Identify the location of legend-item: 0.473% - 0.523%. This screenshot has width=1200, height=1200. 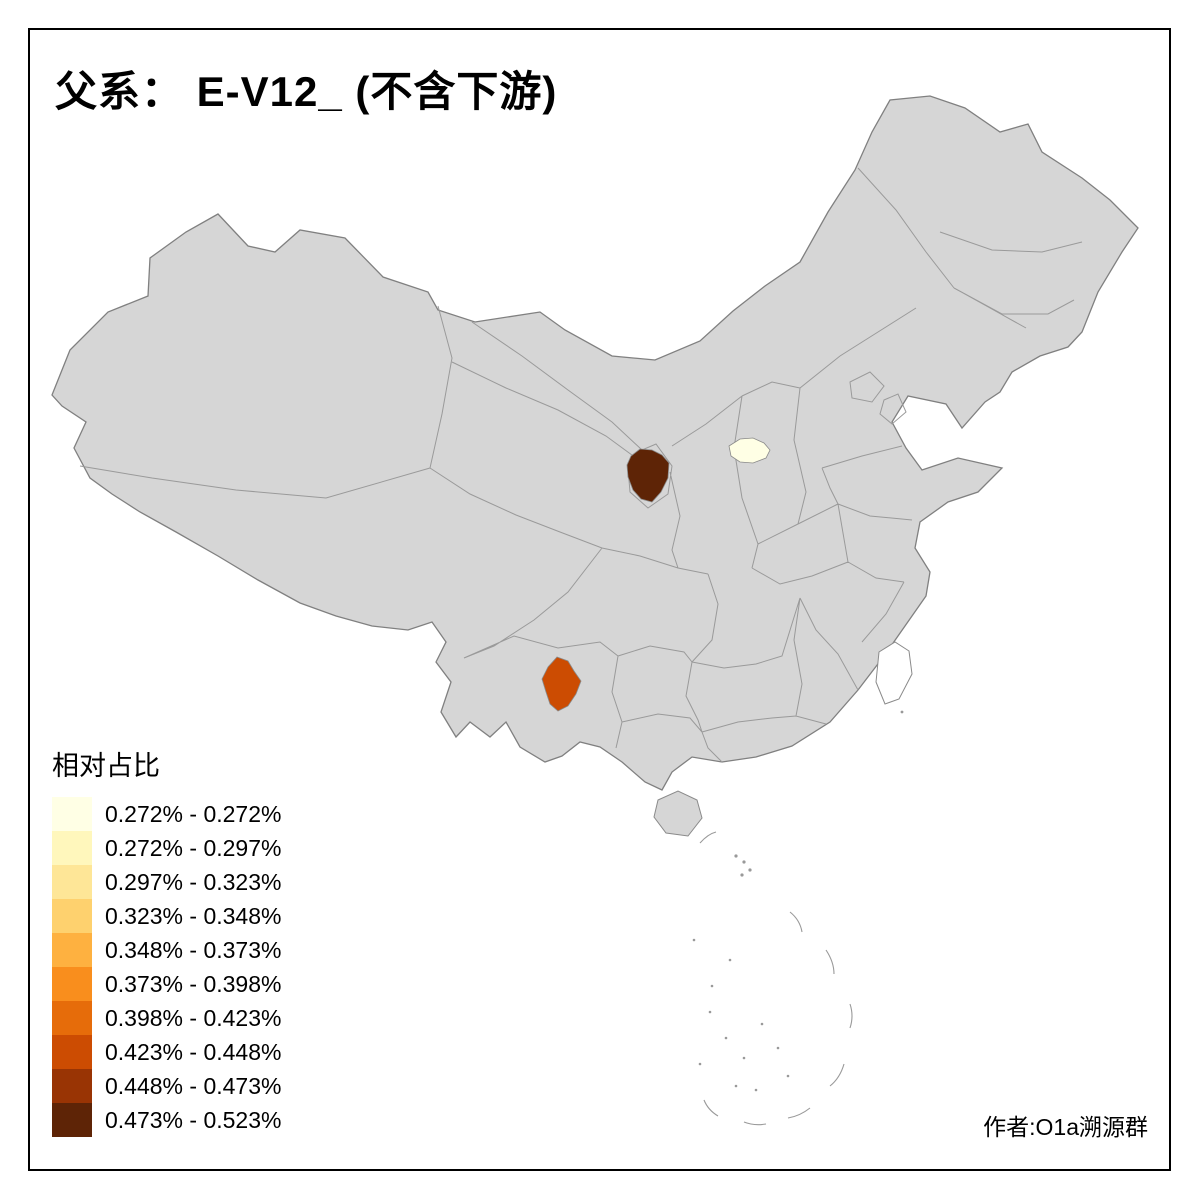
(166, 1120).